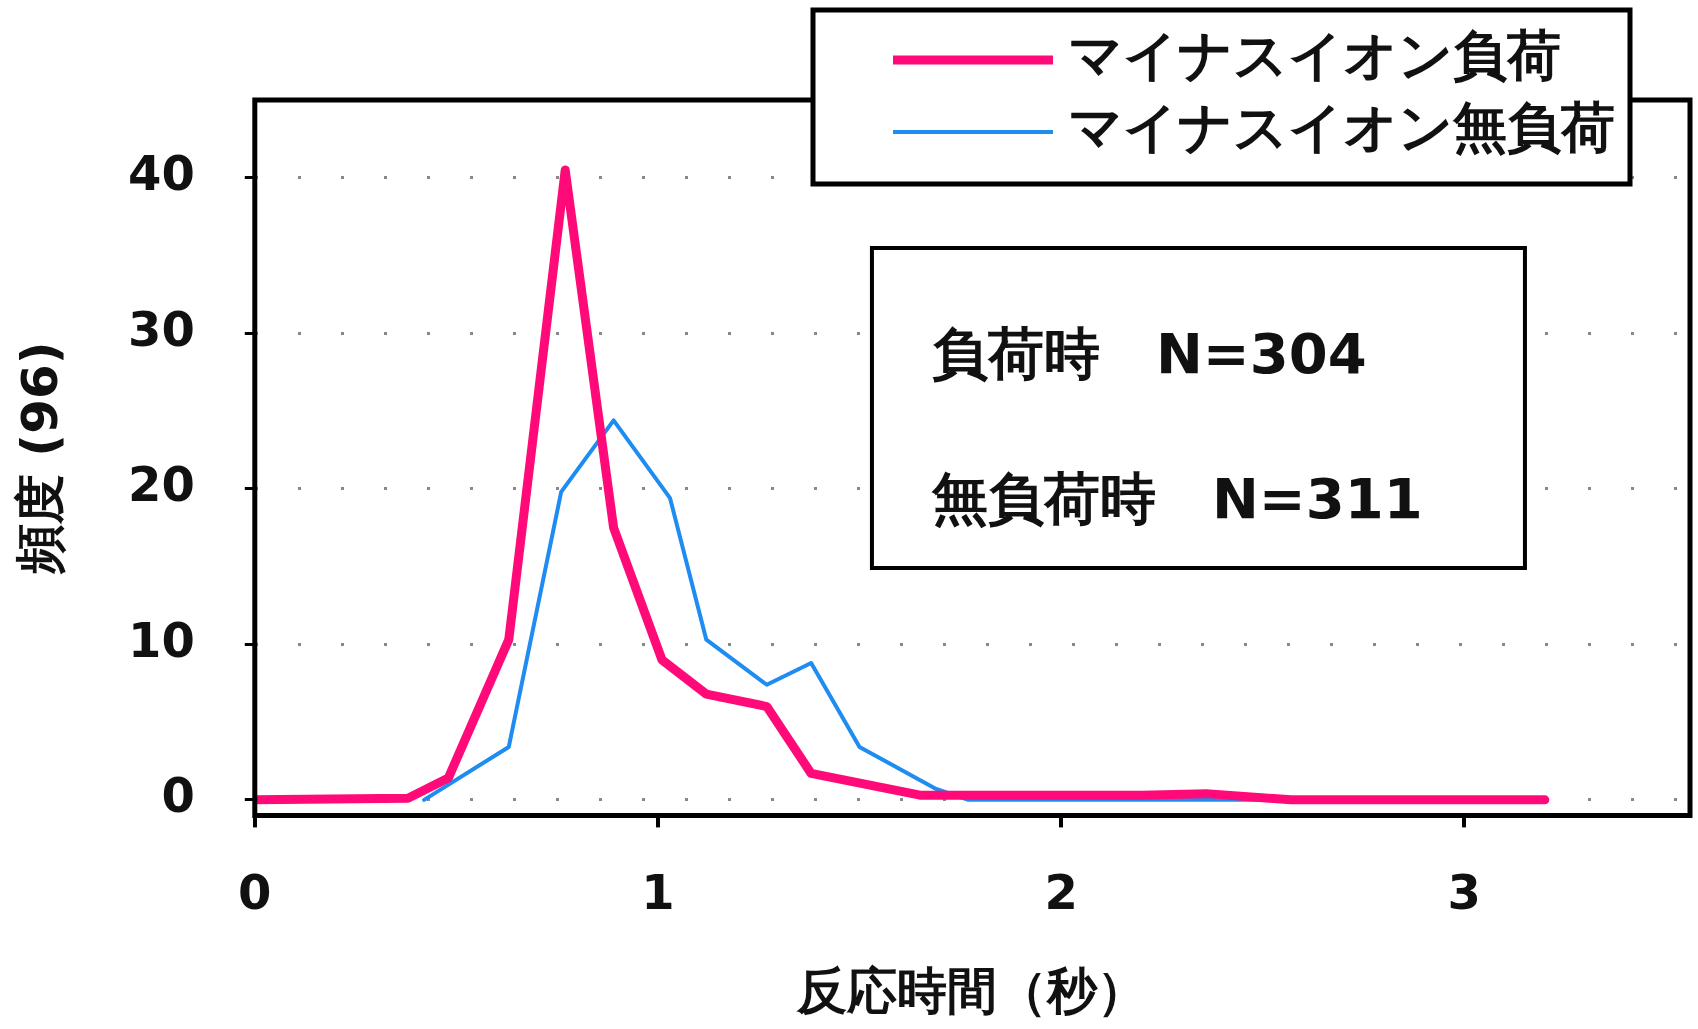  What do you see at coordinates (161, 173) in the screenshot?
I see `y-tick-label: 40` at bounding box center [161, 173].